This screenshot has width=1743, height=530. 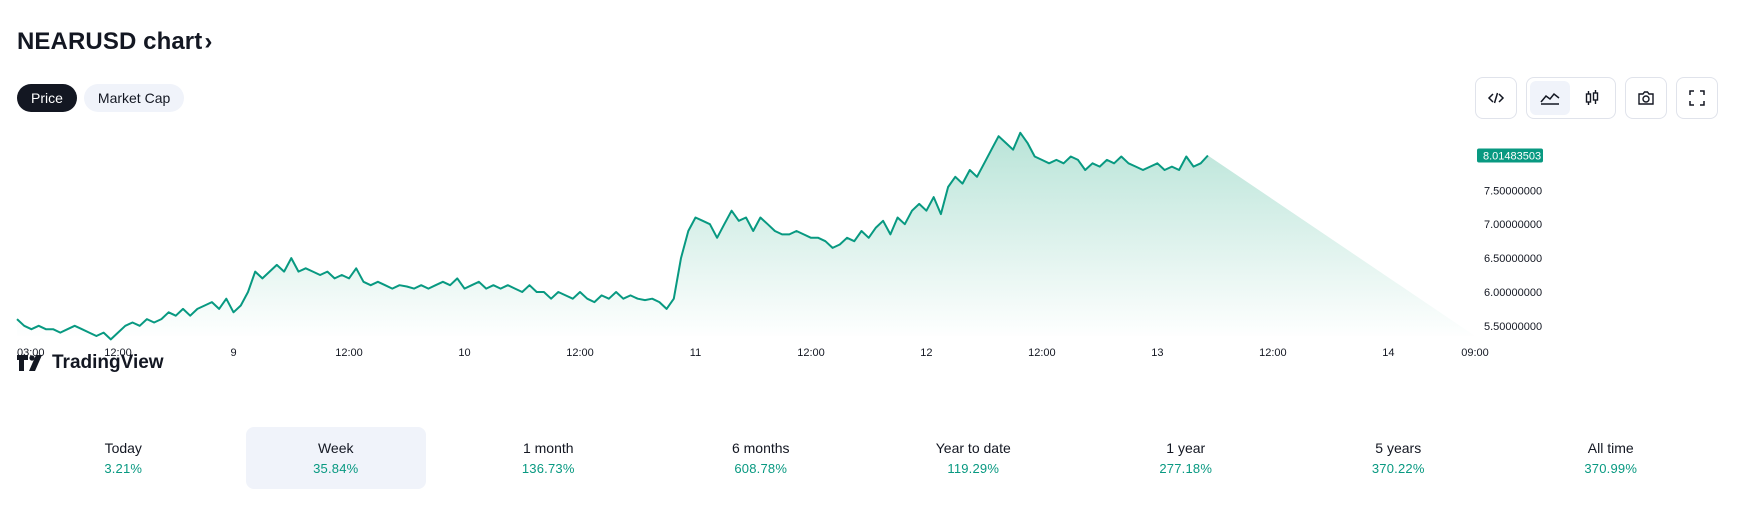 I want to click on fullscreen-icon, so click(x=1697, y=98).